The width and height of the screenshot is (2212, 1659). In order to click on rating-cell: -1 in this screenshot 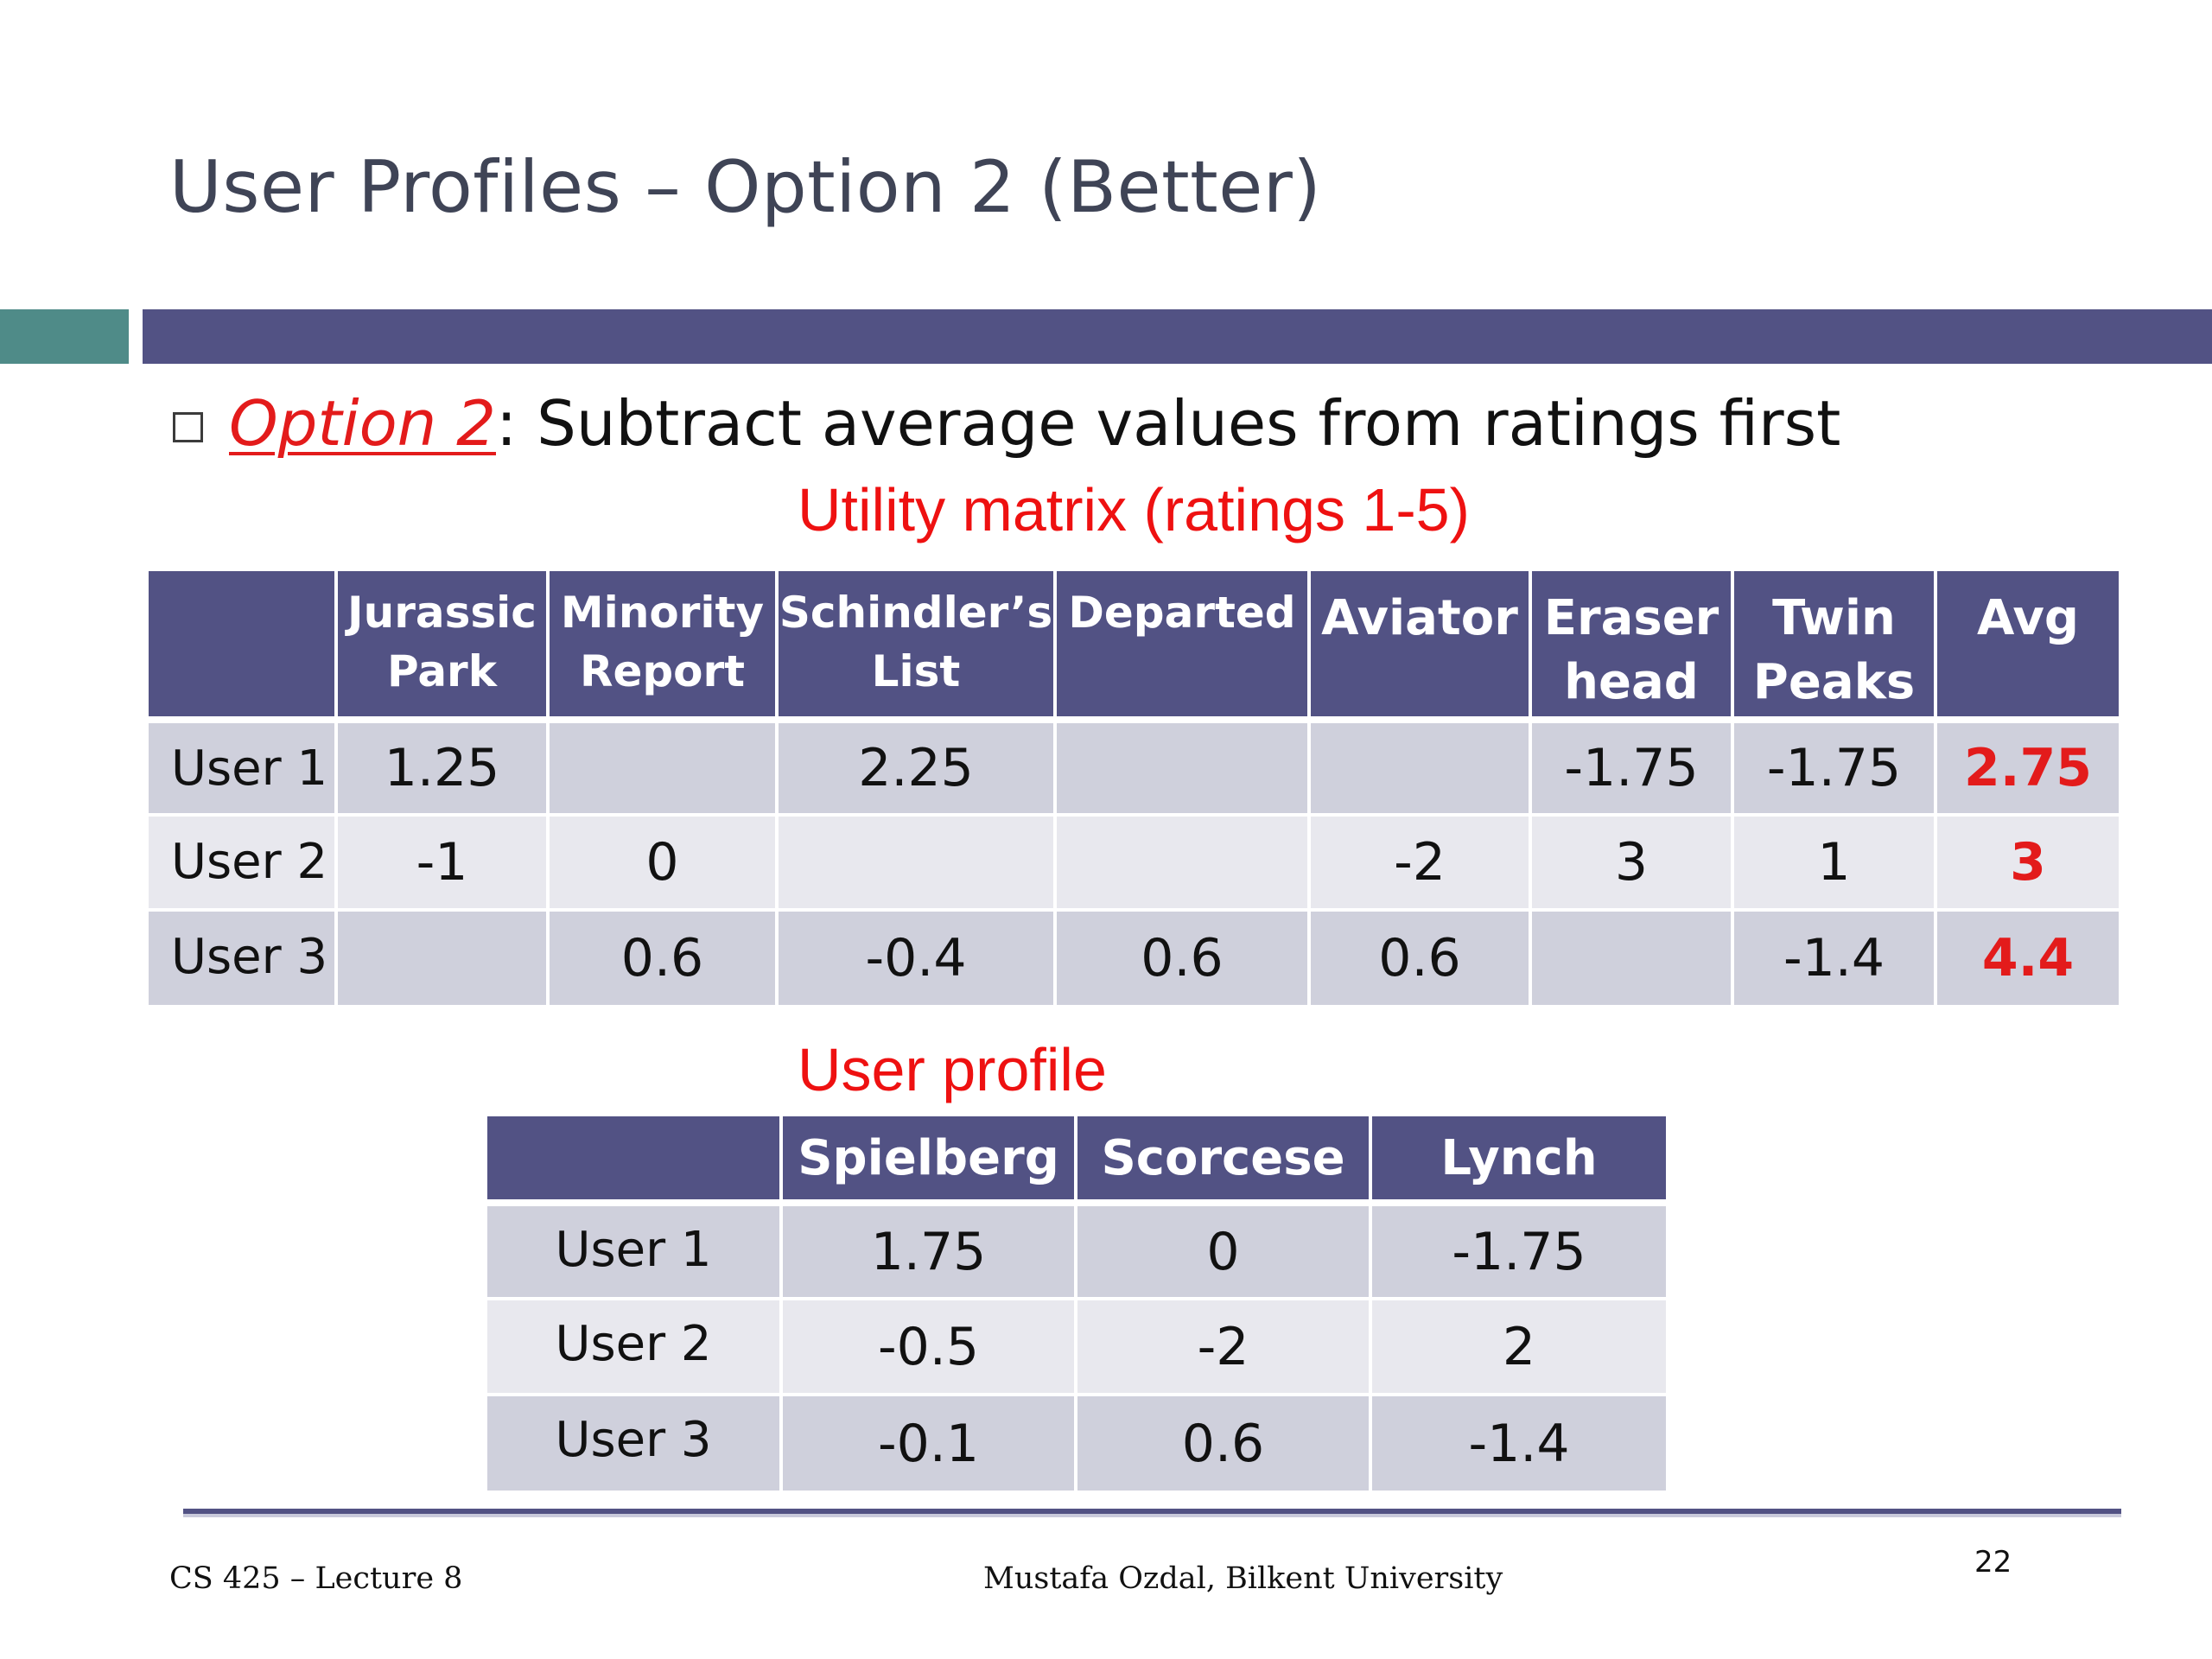, I will do `click(441, 861)`.